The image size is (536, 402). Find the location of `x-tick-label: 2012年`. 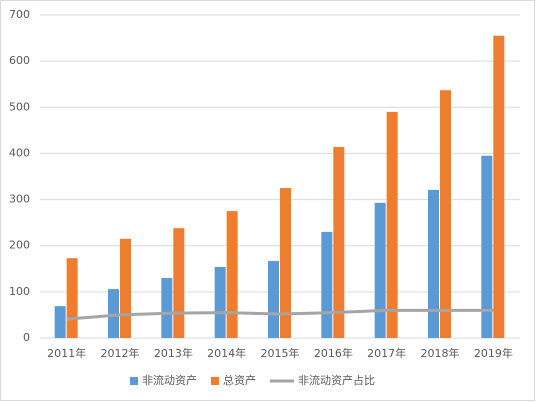

x-tick-label: 2012年 is located at coordinates (120, 353).